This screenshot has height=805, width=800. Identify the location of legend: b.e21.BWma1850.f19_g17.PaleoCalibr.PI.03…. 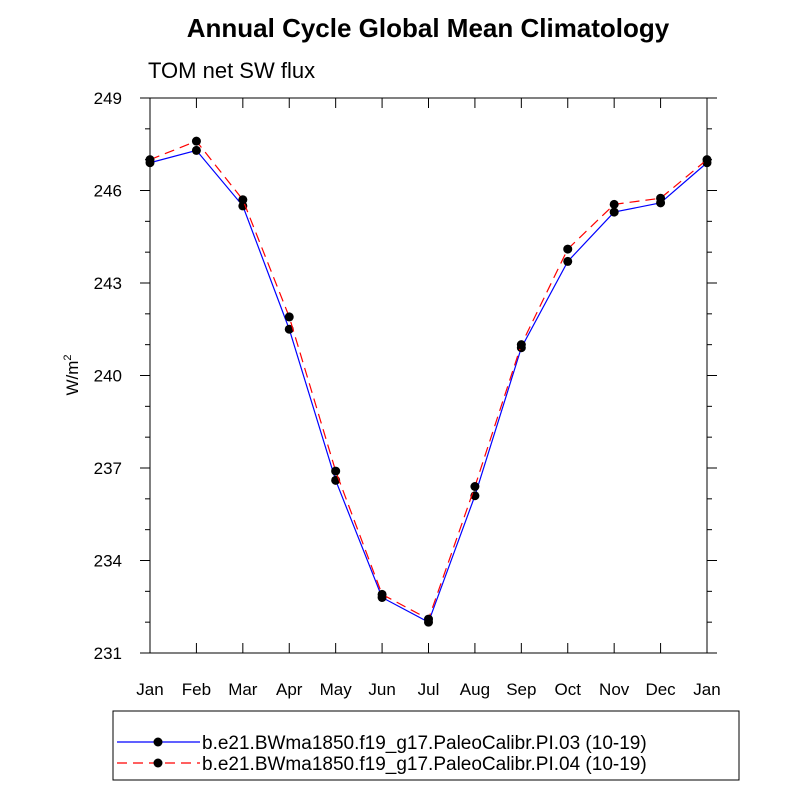
(426, 745).